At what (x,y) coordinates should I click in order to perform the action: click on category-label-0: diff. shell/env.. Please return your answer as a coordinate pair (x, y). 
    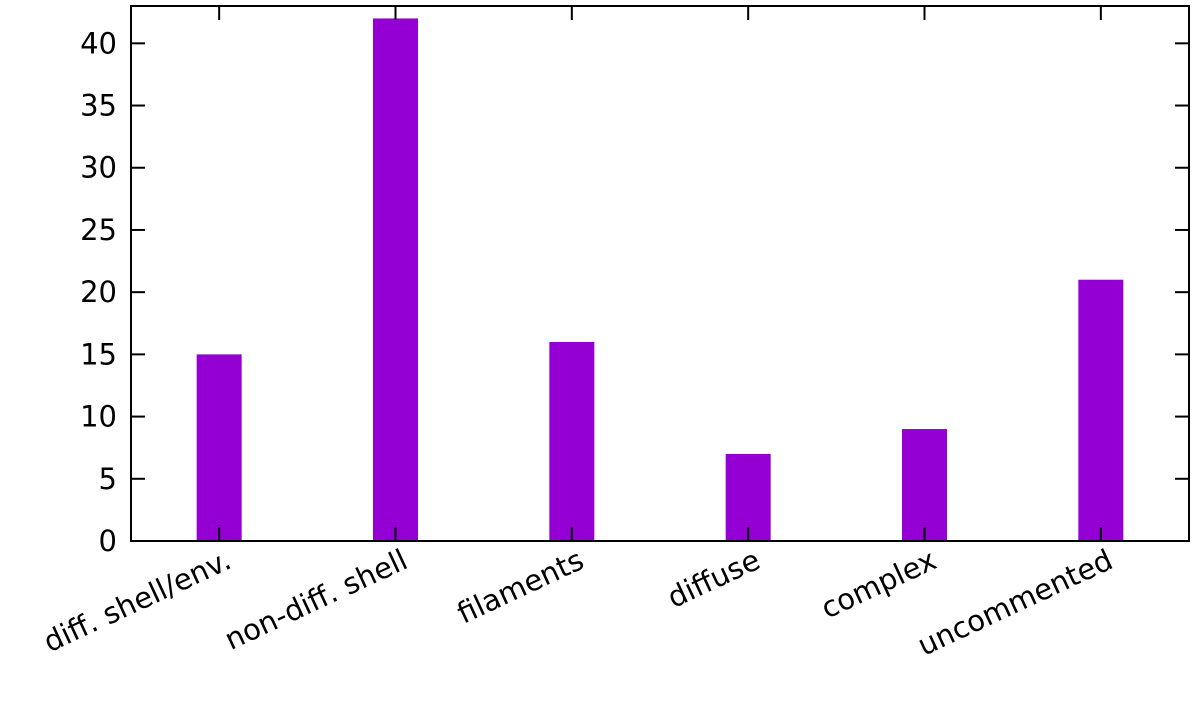
    Looking at the image, I should click on (137, 601).